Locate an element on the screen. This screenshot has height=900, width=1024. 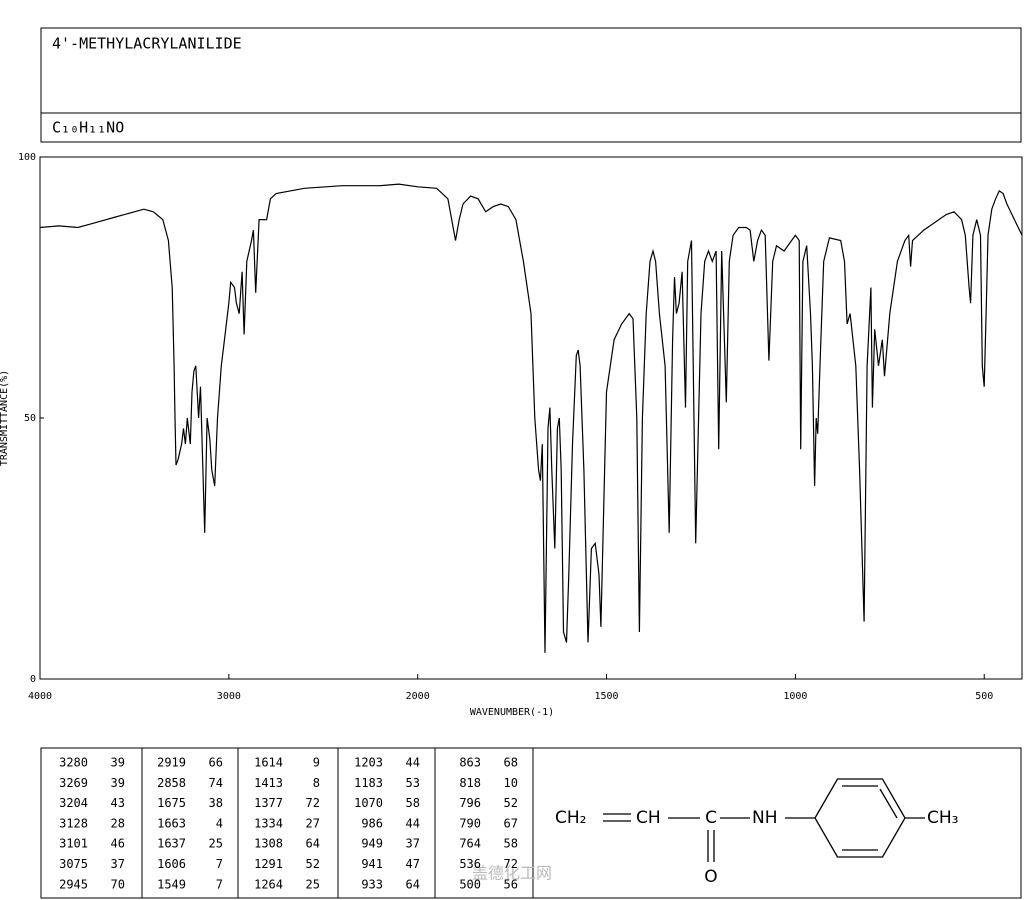
x-tick-label: 1000 is located at coordinates (795, 696).